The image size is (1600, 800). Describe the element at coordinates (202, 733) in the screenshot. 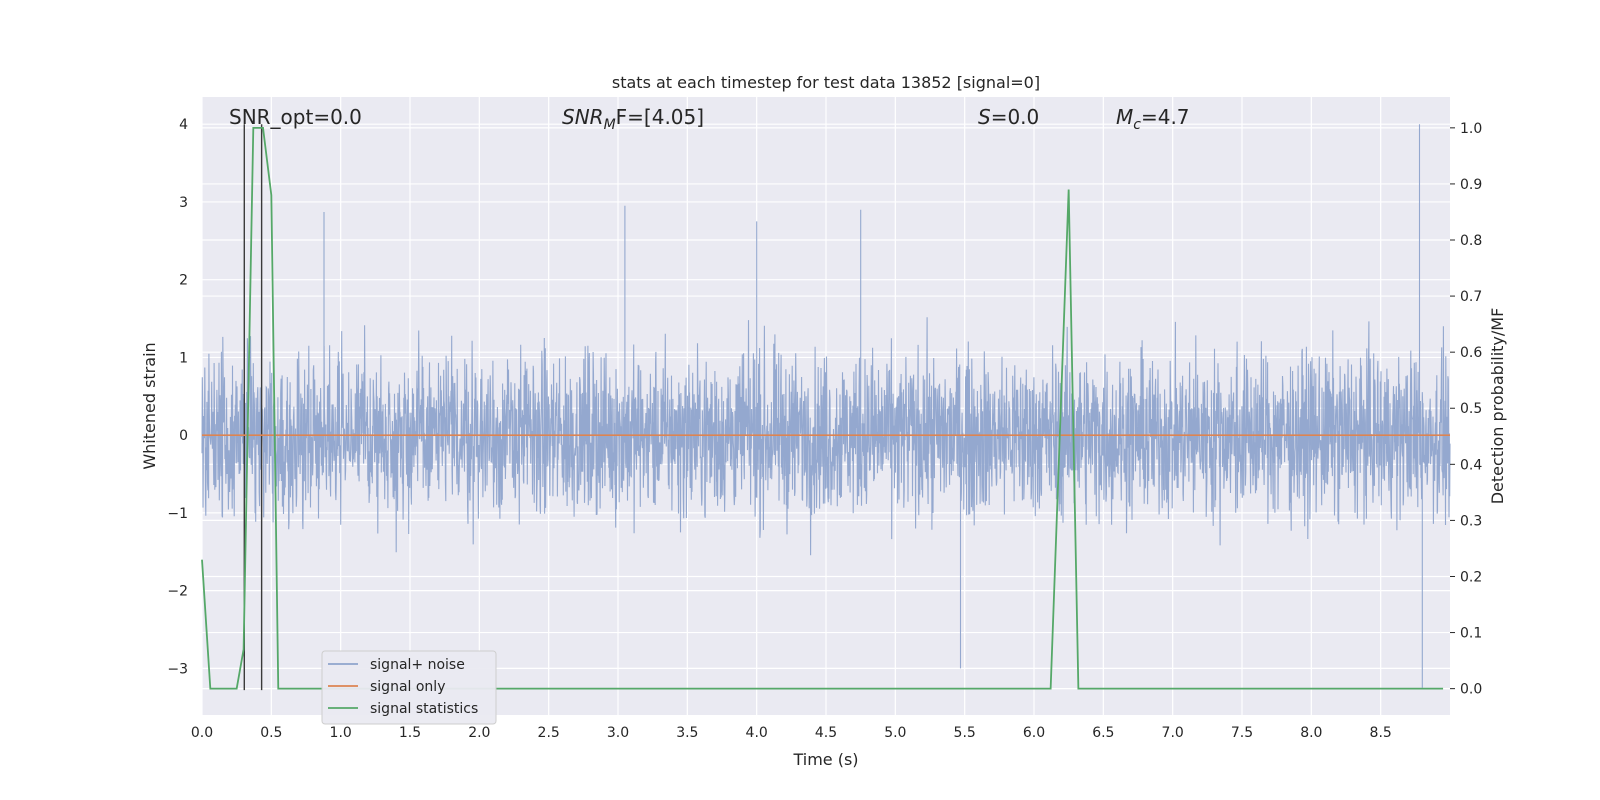

I see `x-tick-label: 0.0` at that location.